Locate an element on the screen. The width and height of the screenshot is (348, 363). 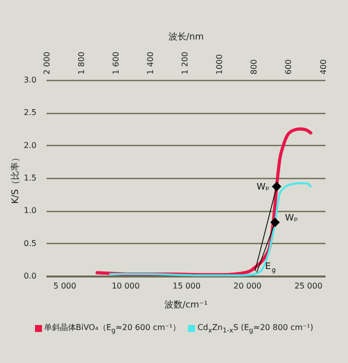
x-axis-title: 波数/cm⁻¹ is located at coordinates (186, 305).